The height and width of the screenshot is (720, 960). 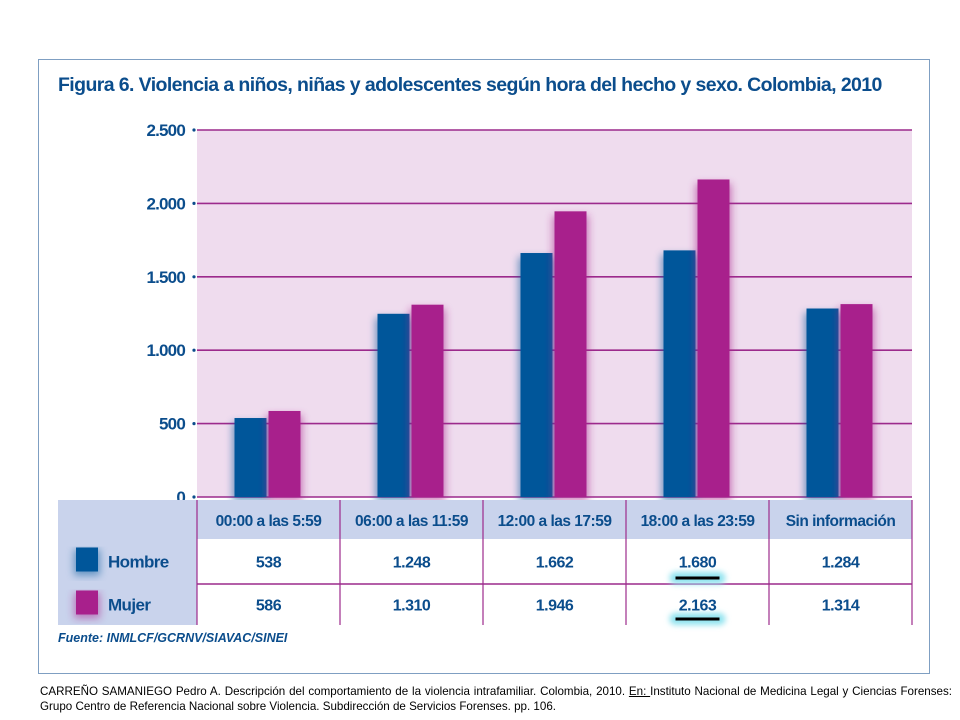 I want to click on ytick-label: 2.000, so click(x=165, y=203).